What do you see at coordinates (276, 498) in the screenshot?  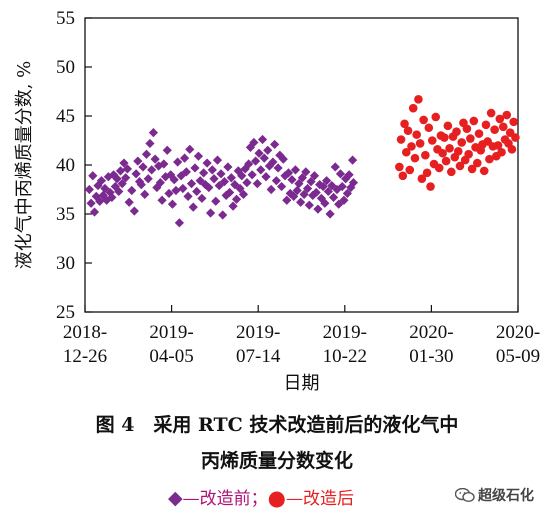 I see `legend-circle-marker: ●` at bounding box center [276, 498].